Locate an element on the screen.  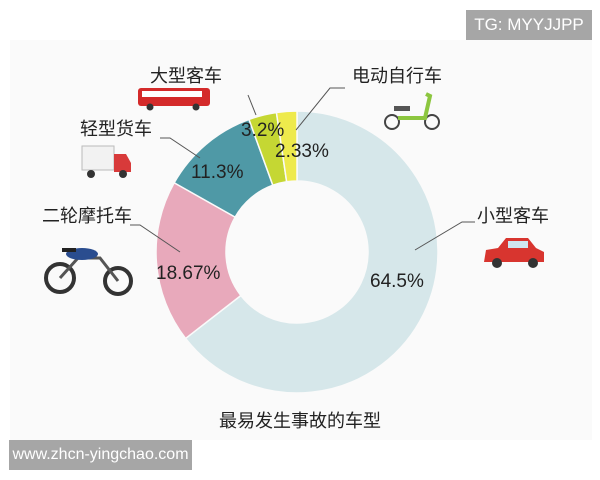
e-bike-icon is located at coordinates (412, 111).